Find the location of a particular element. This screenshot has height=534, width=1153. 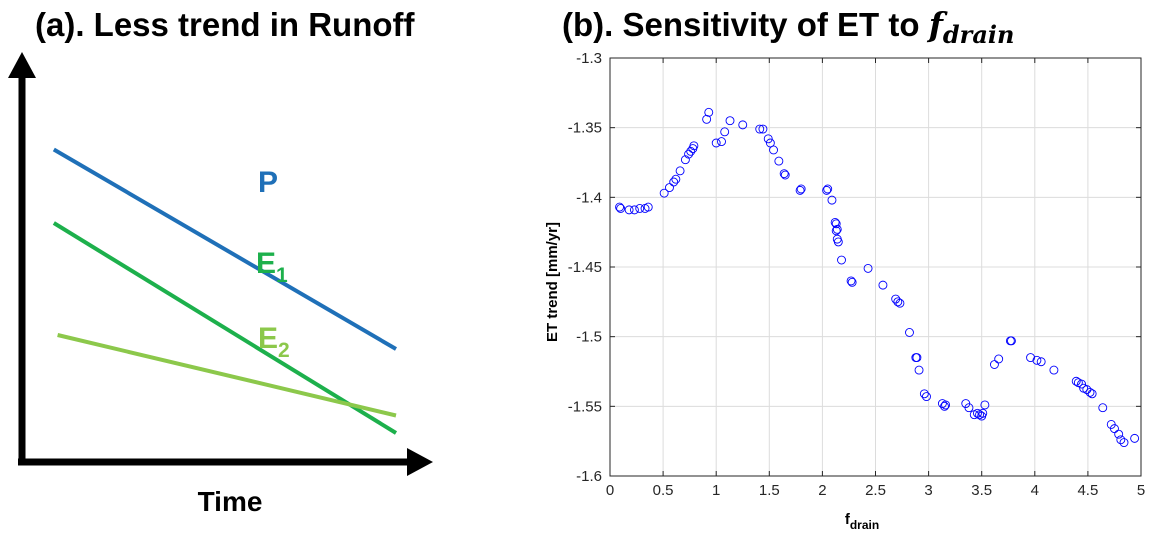

y-tick-label: -1.3 is located at coordinates (589, 58).